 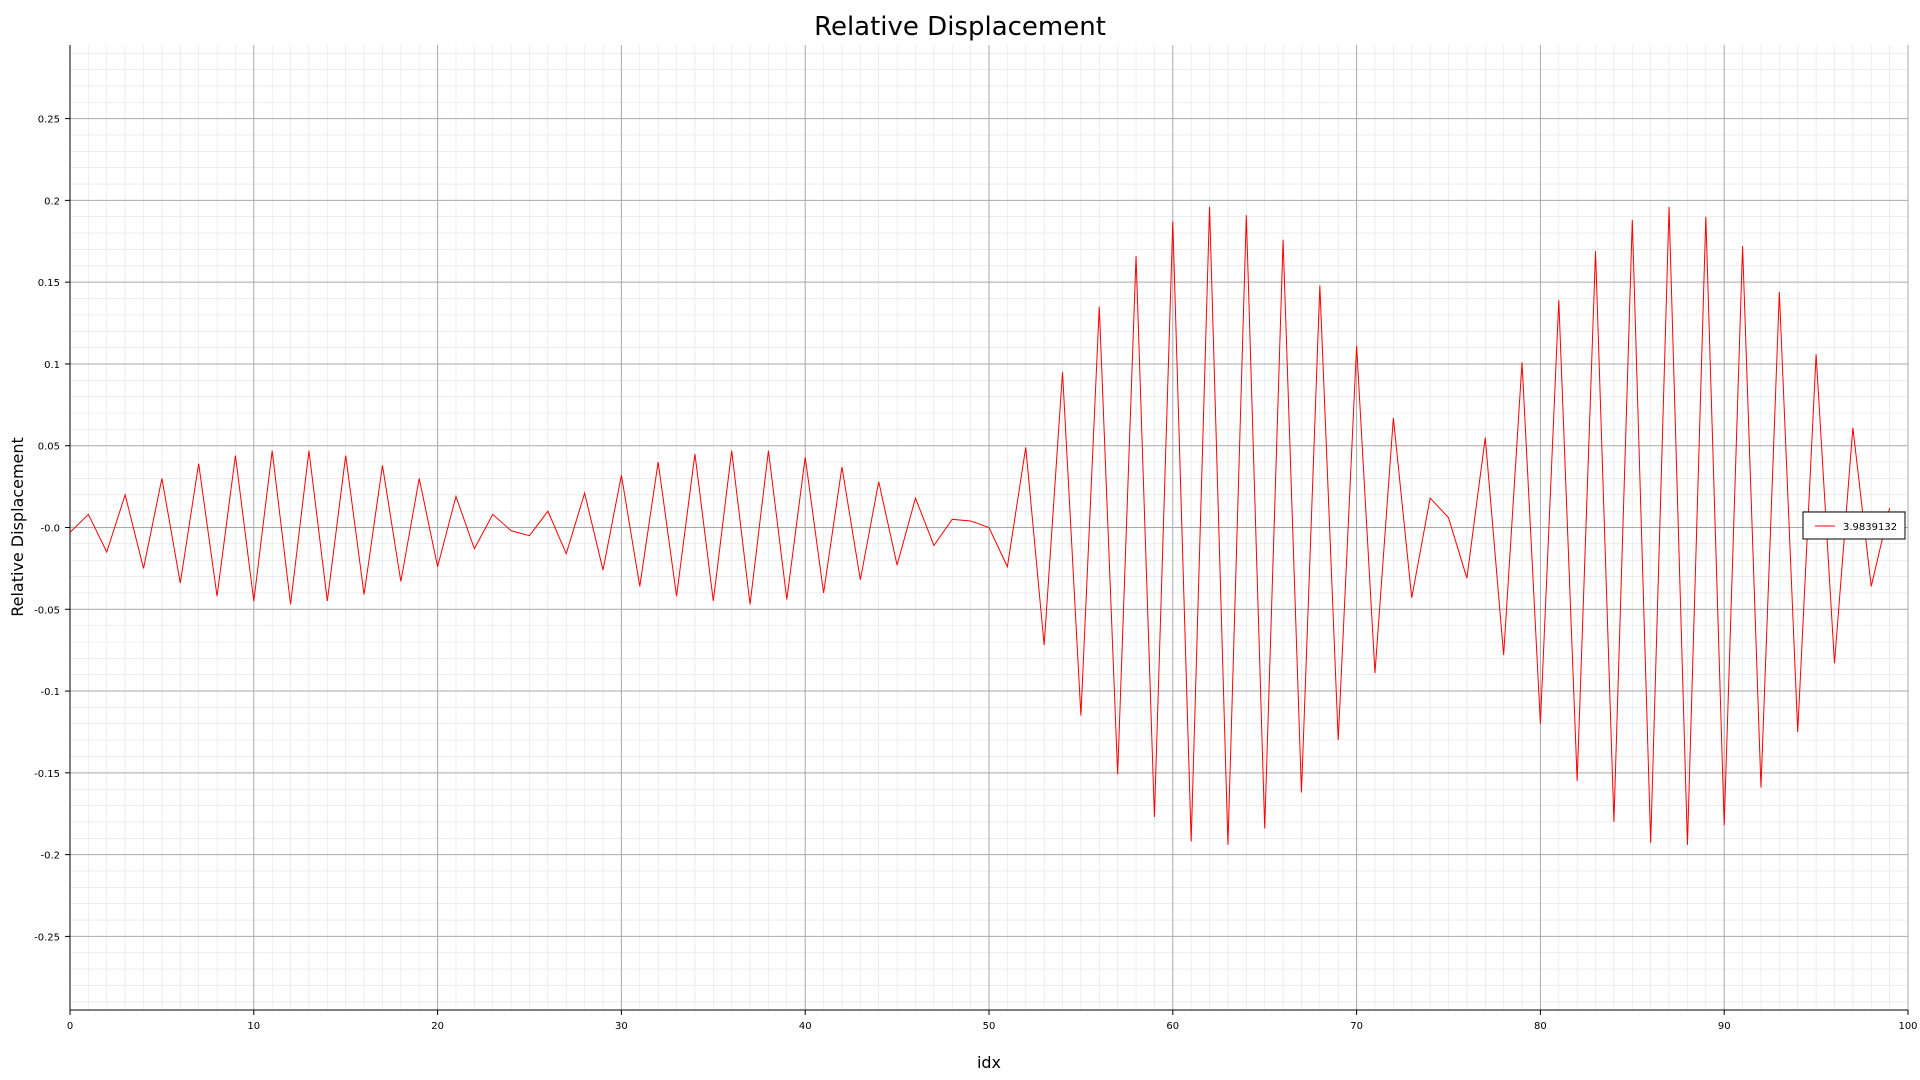 What do you see at coordinates (52, 201) in the screenshot?
I see `y-tick-label: 0.2` at bounding box center [52, 201].